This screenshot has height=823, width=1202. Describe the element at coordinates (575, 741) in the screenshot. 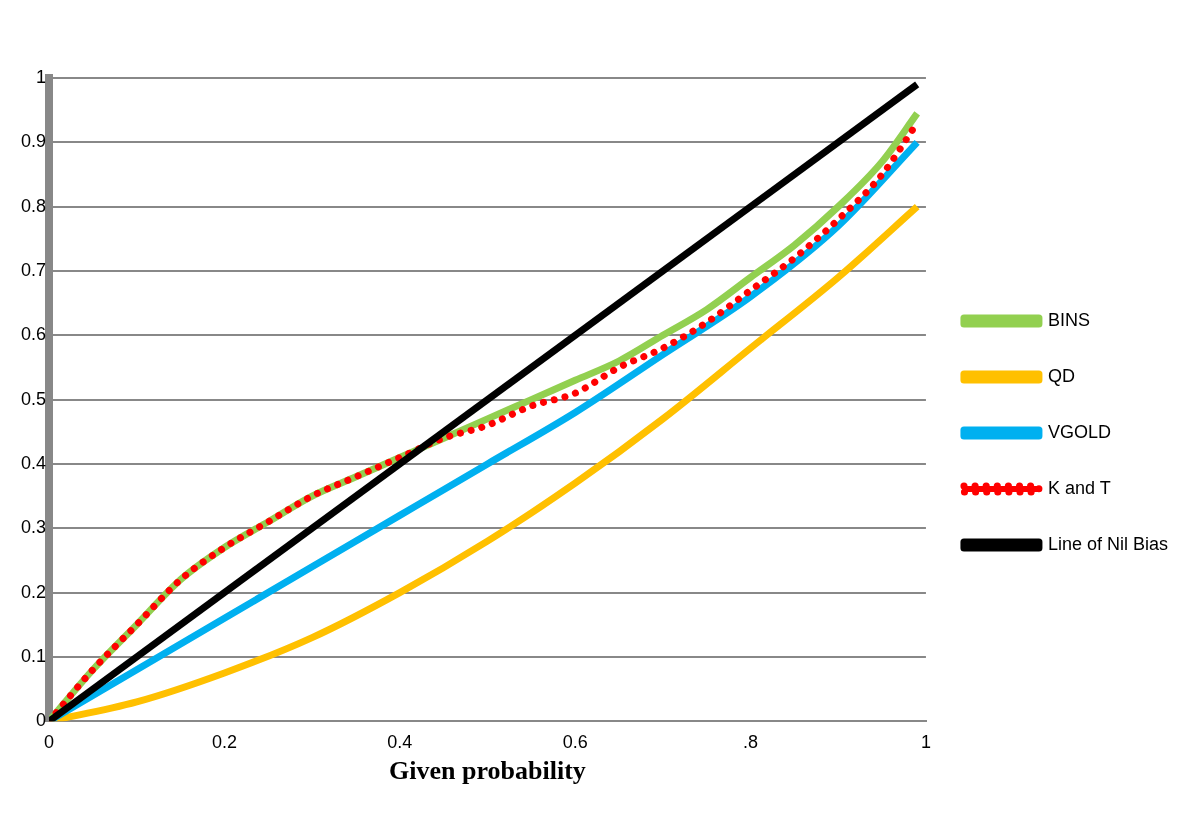

I see `x-tick-label: 0.6` at that location.